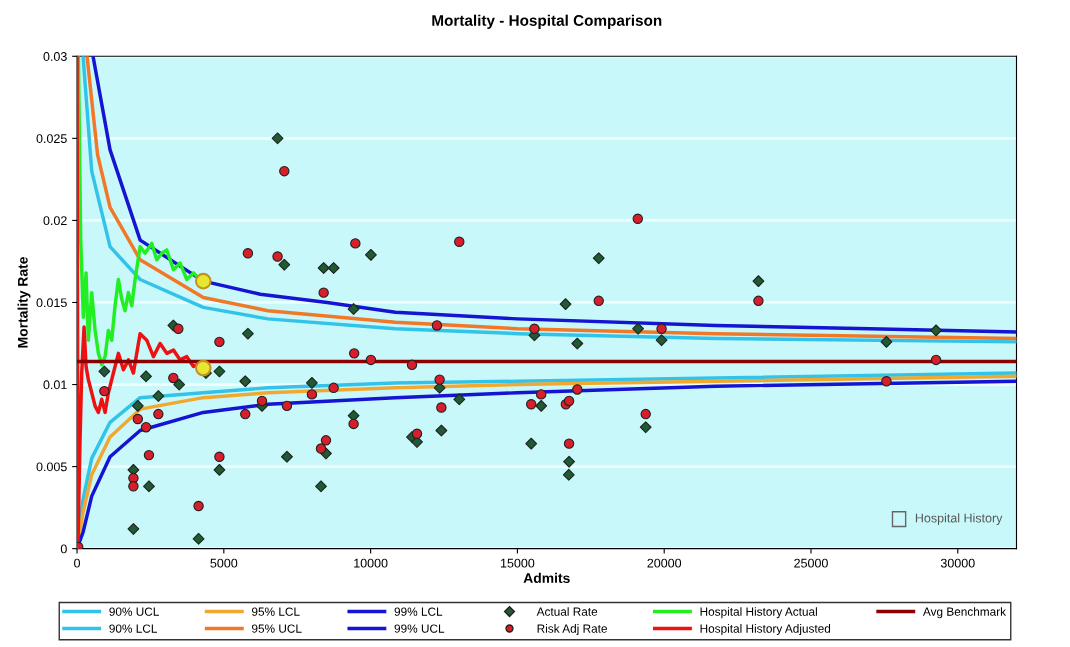  Describe the element at coordinates (957, 563) in the screenshot. I see `x-tick-label: 30000` at that location.